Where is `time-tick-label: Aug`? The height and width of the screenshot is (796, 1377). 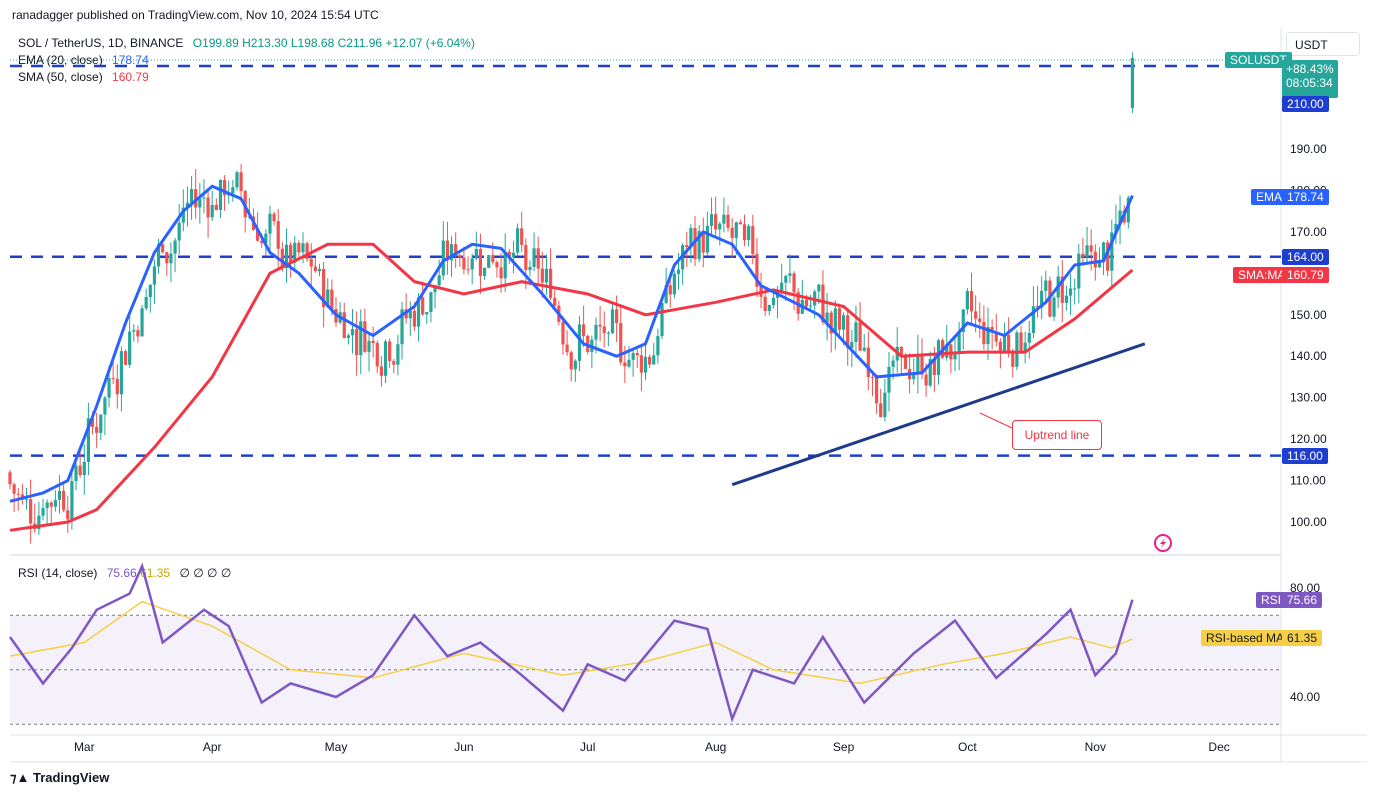
time-tick-label: Aug is located at coordinates (715, 747).